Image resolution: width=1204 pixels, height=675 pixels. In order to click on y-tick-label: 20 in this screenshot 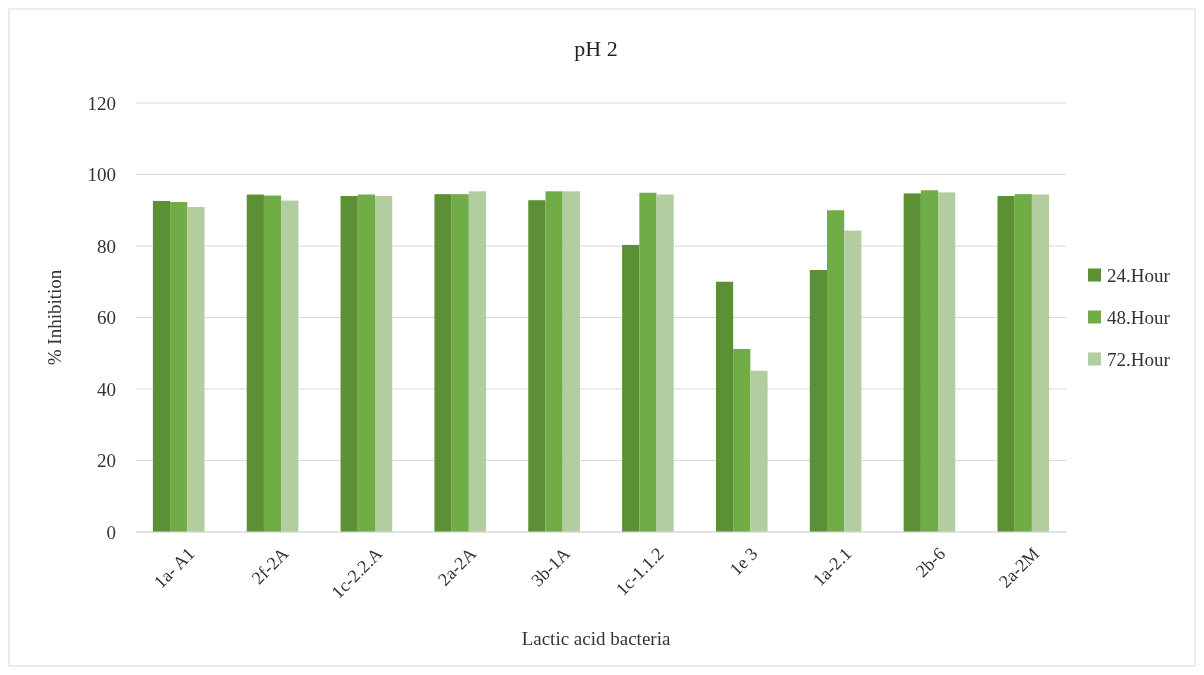, I will do `click(106, 461)`.